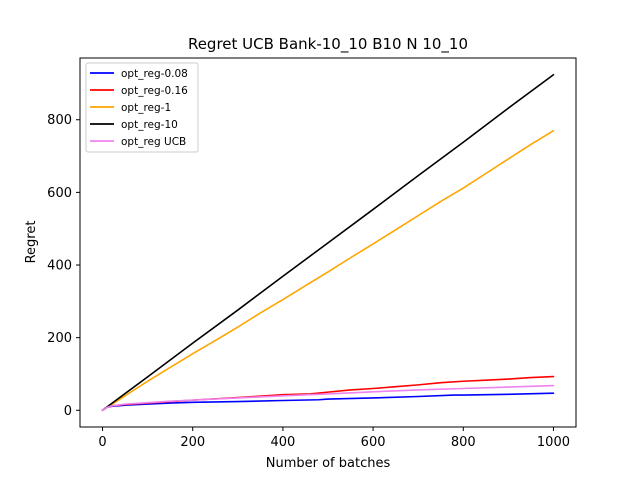 The height and width of the screenshot is (480, 640). Describe the element at coordinates (59, 266) in the screenshot. I see `y-tick-label-2: 400` at that location.